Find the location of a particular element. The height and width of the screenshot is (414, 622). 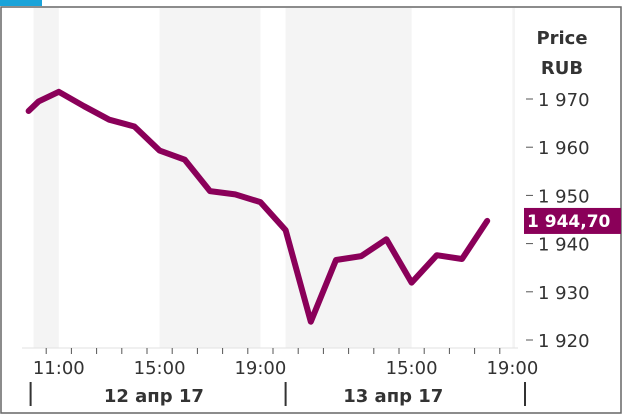

x-time-label: 11:00 is located at coordinates (59, 368).